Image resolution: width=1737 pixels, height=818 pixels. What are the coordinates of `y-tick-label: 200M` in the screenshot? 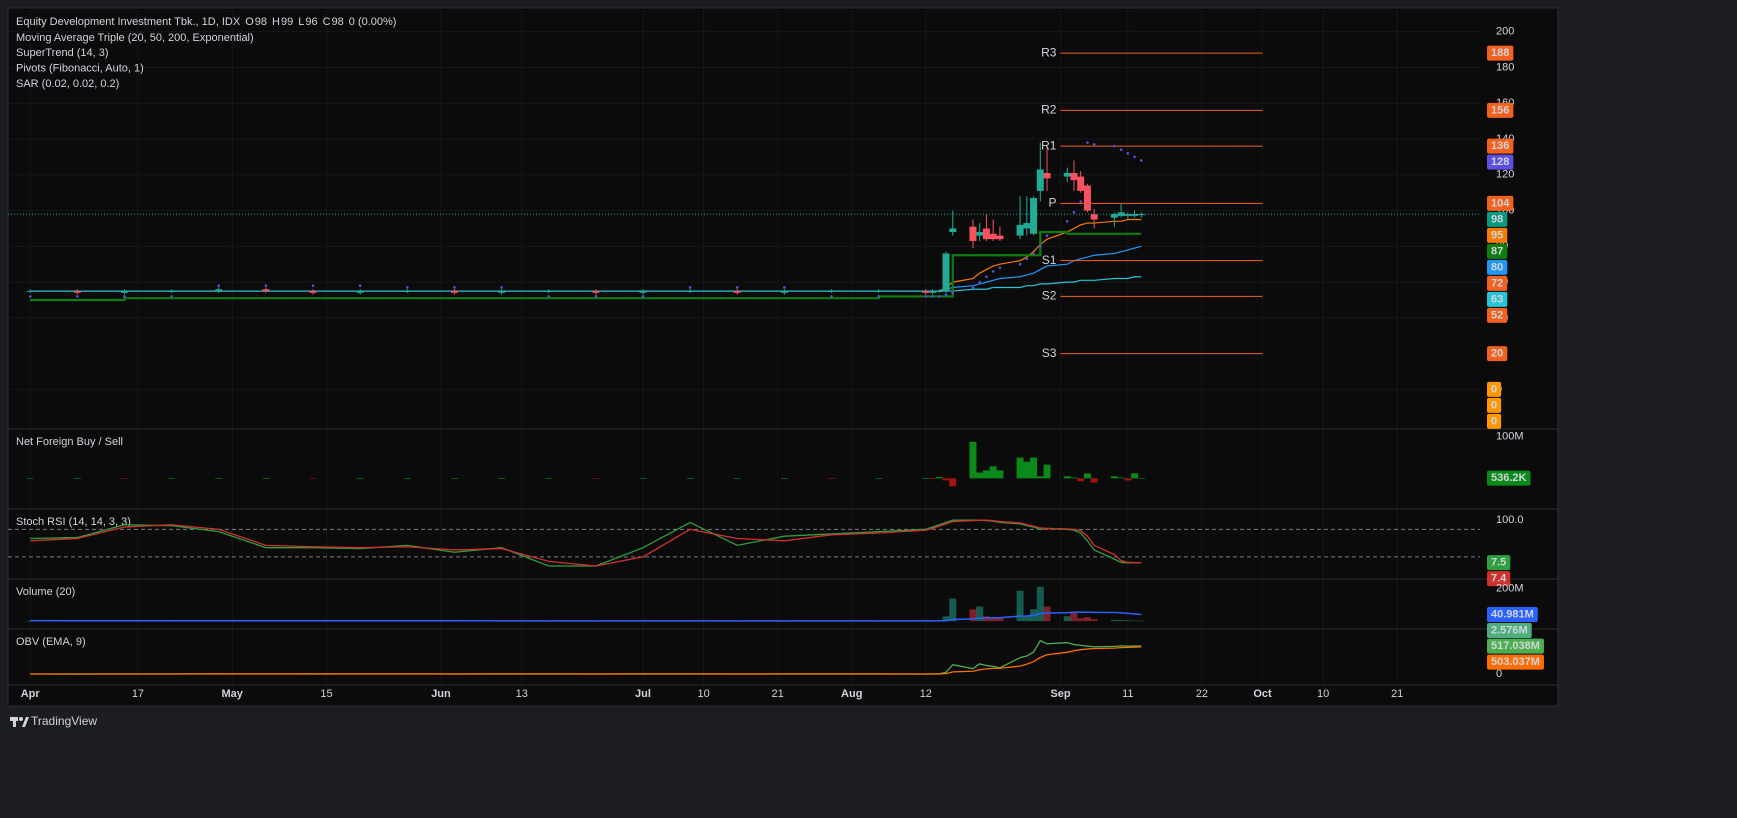 It's located at (1510, 589).